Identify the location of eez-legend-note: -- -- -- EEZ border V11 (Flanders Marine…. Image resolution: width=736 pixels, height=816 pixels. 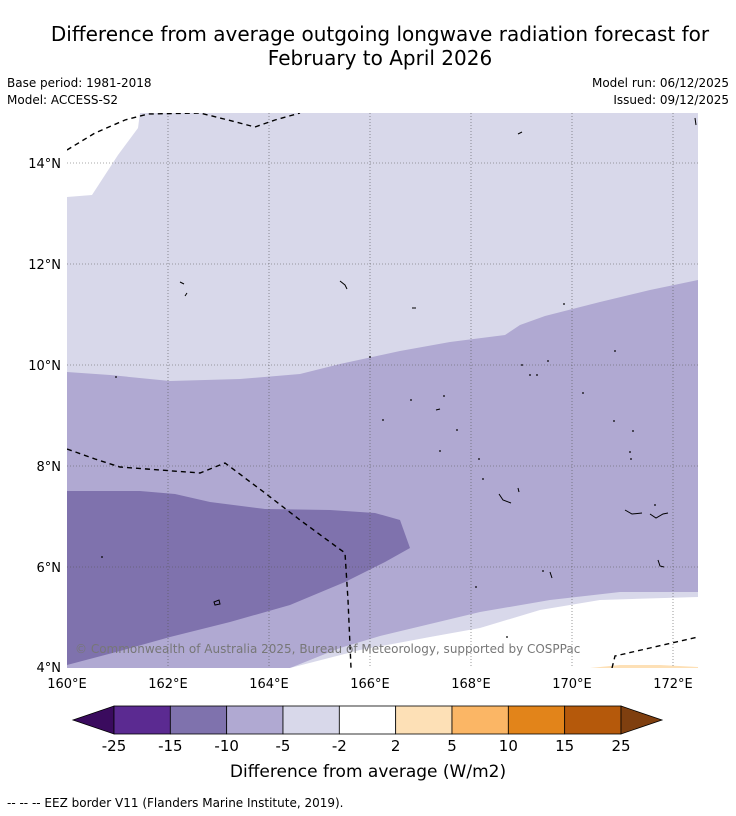
(175, 803).